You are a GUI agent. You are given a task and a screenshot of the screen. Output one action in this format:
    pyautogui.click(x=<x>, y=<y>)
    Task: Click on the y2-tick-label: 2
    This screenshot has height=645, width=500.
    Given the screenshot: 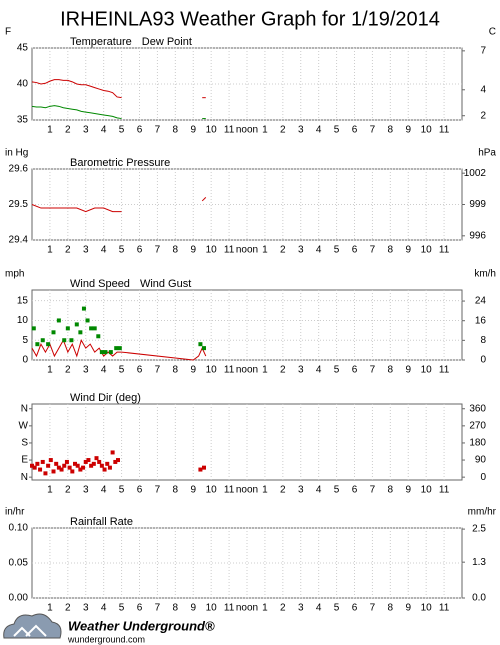 What is the action you would take?
    pyautogui.click(x=483, y=115)
    